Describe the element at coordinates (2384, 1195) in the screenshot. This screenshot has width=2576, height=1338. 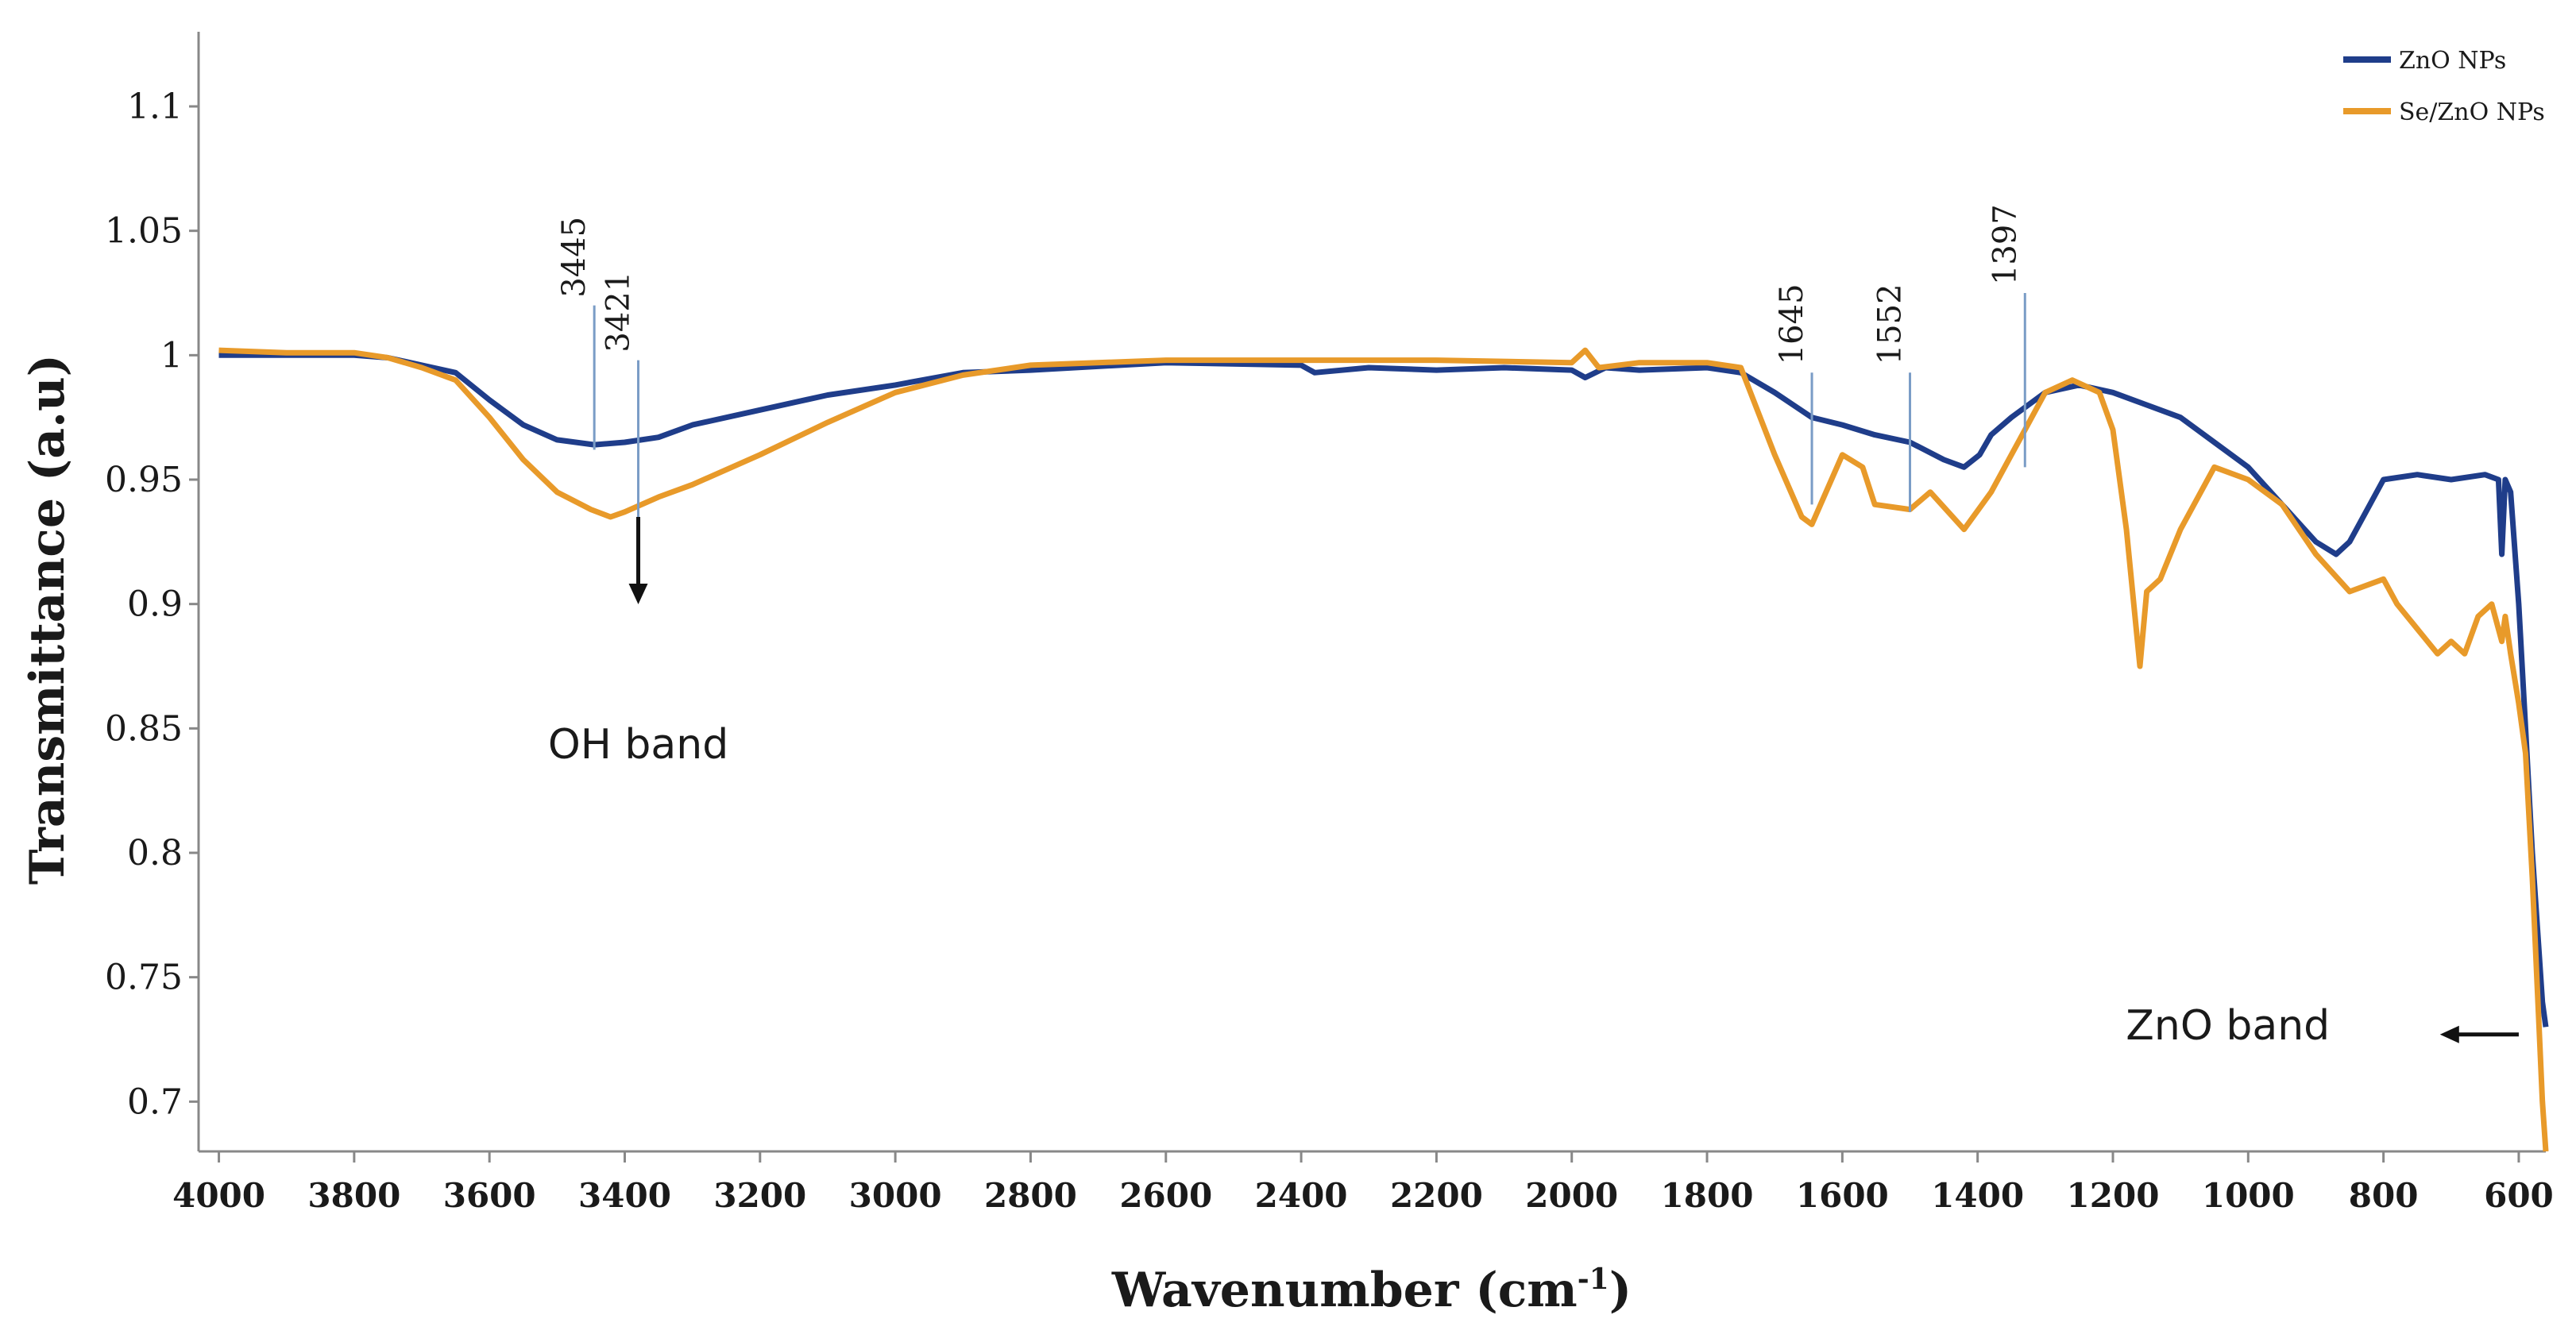
I see `x-tick-label: 800` at that location.